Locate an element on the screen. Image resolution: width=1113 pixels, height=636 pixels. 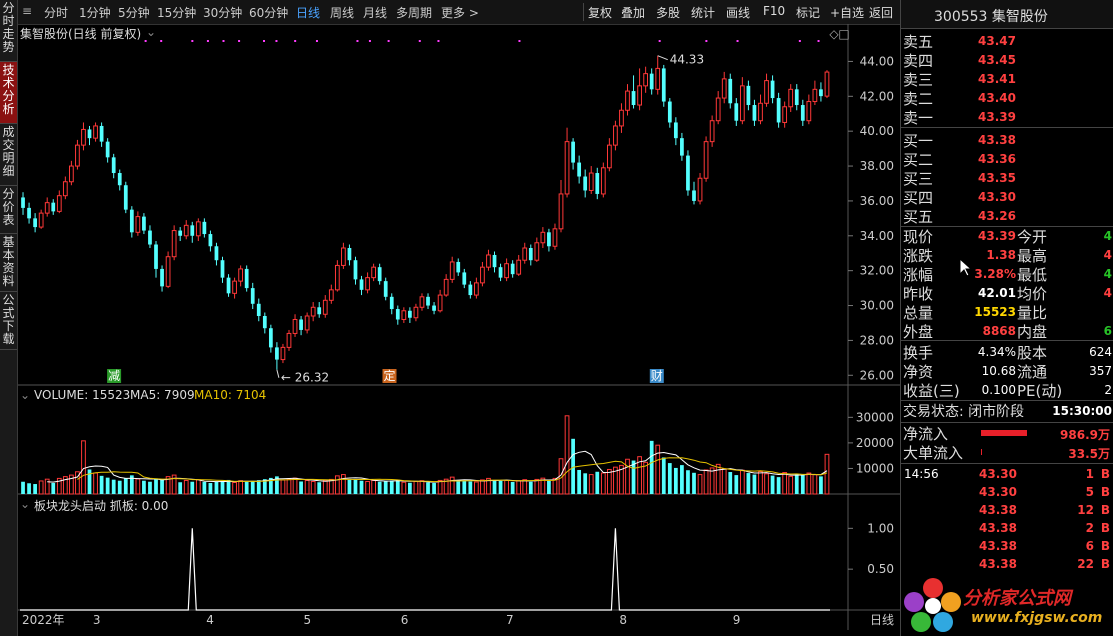
stock-header: 300553 集智股份 is located at coordinates (1007, 14).